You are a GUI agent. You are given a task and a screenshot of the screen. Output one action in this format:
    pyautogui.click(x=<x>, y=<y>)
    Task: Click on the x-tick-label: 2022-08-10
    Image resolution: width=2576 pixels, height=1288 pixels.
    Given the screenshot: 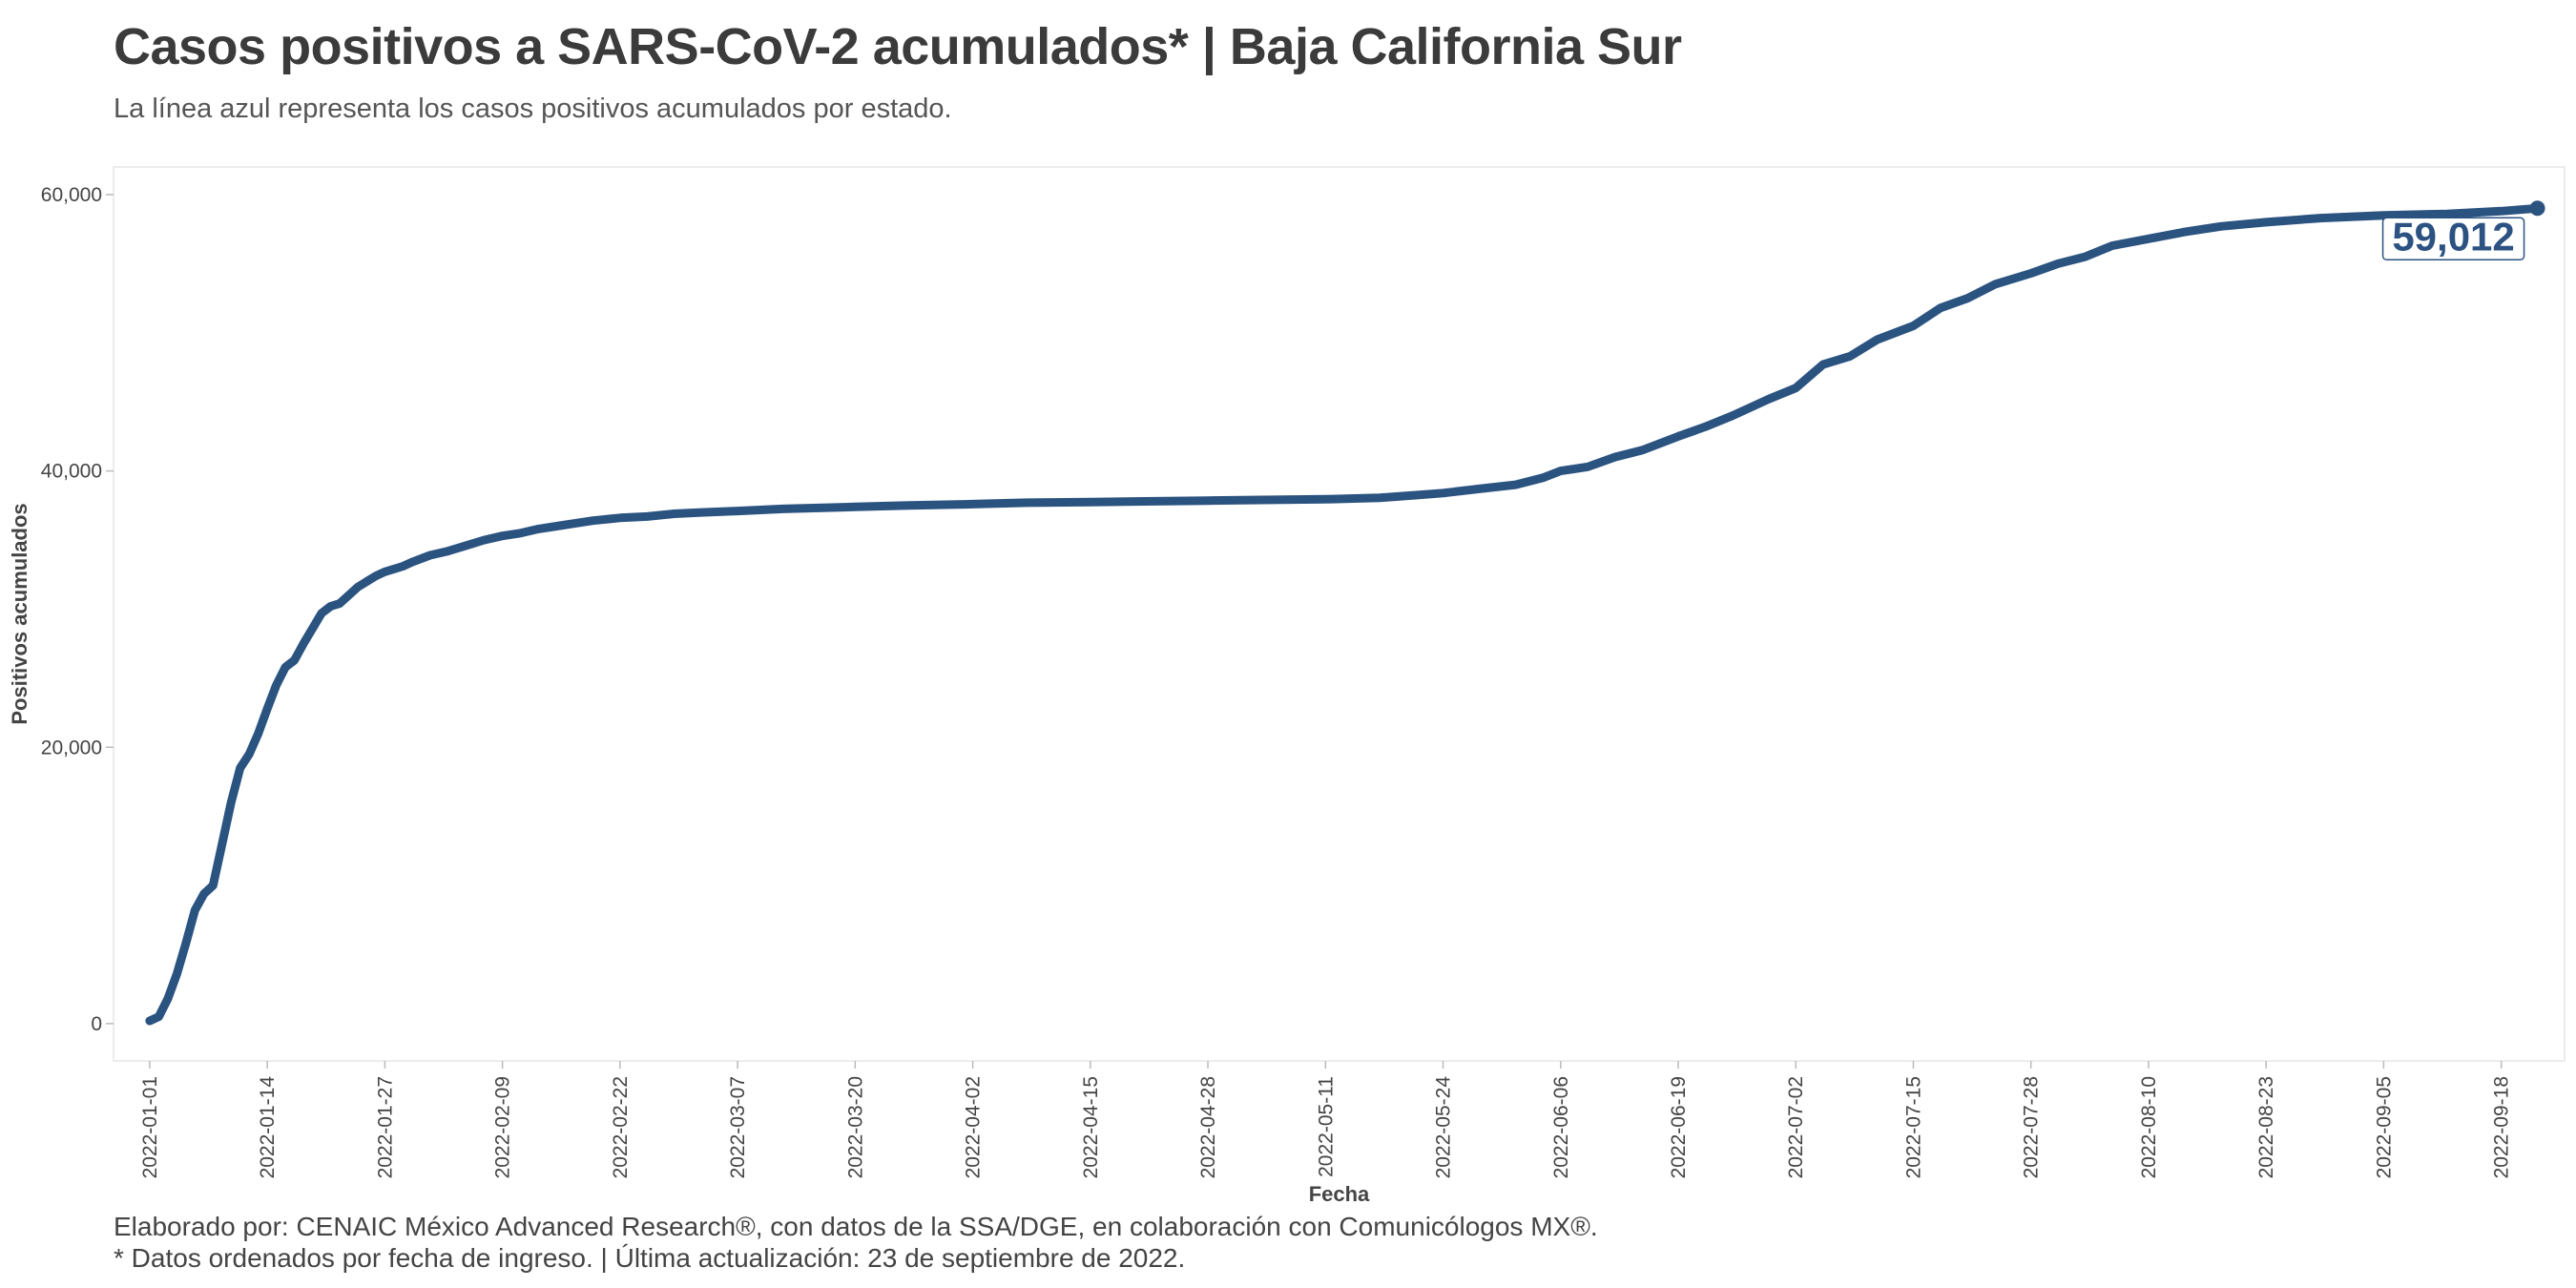 What is the action you would take?
    pyautogui.click(x=2149, y=1127)
    